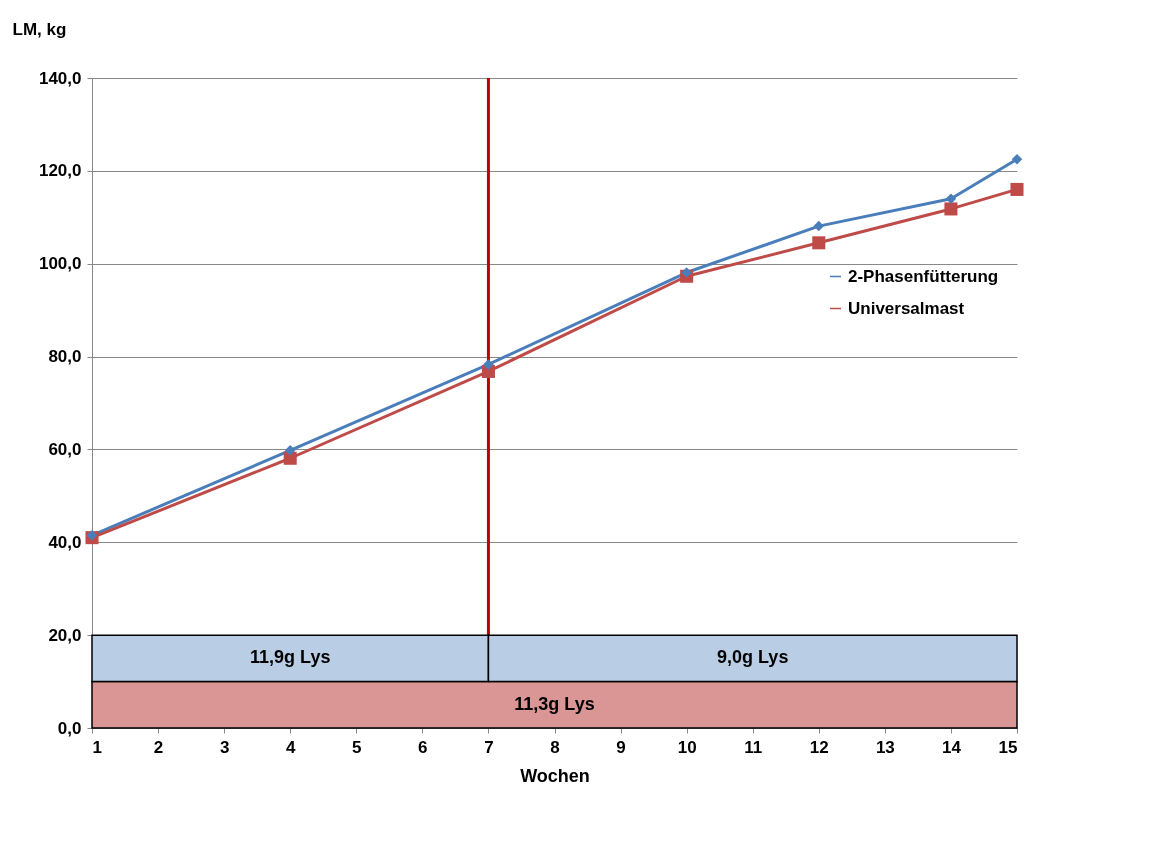 The image size is (1157, 862). What do you see at coordinates (555, 747) in the screenshot?
I see `x-tick-label: 8` at bounding box center [555, 747].